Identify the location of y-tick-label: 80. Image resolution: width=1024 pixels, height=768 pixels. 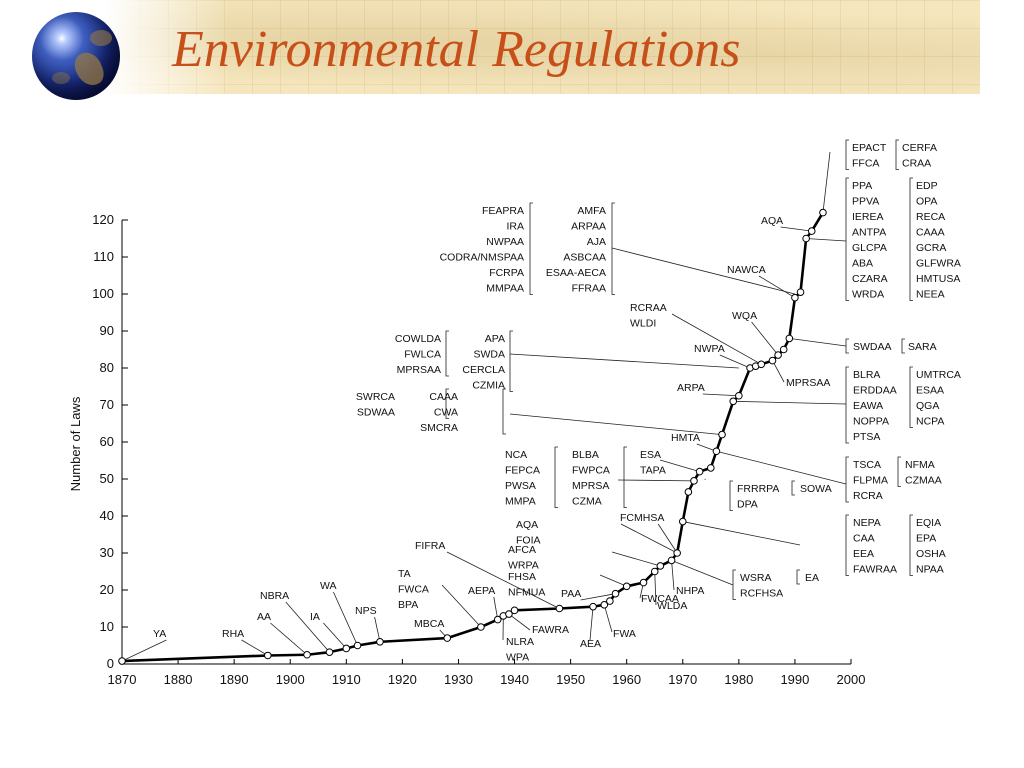
(107, 367).